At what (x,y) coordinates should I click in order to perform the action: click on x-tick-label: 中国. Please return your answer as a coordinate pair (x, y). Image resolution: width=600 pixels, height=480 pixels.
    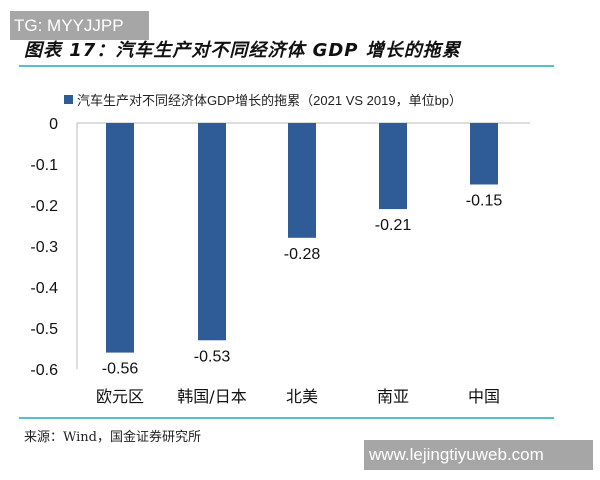
    Looking at the image, I should click on (484, 396).